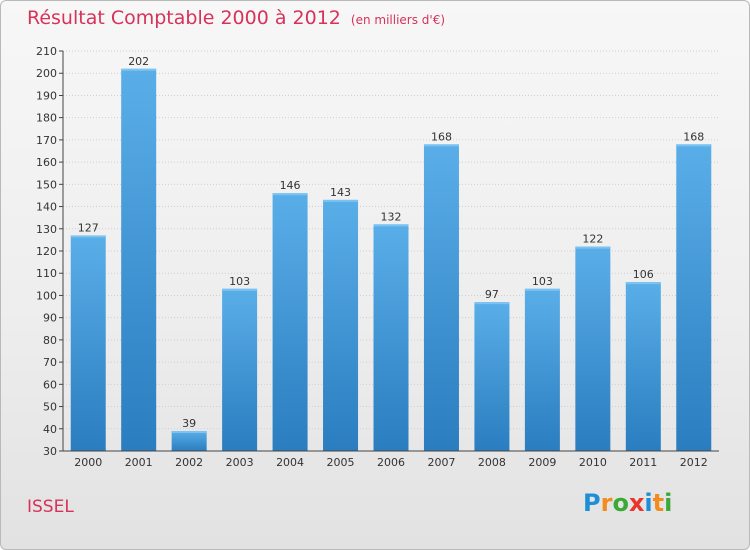  What do you see at coordinates (620, 503) in the screenshot?
I see `logo-letter: o` at bounding box center [620, 503].